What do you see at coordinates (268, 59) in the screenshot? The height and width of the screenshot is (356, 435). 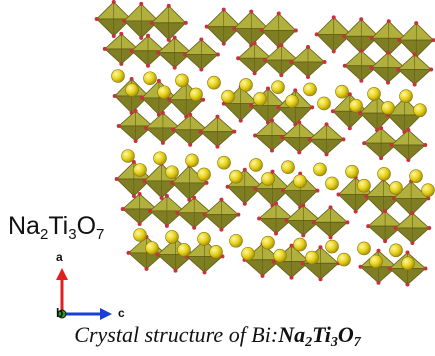 I see `titanate-slab` at bounding box center [268, 59].